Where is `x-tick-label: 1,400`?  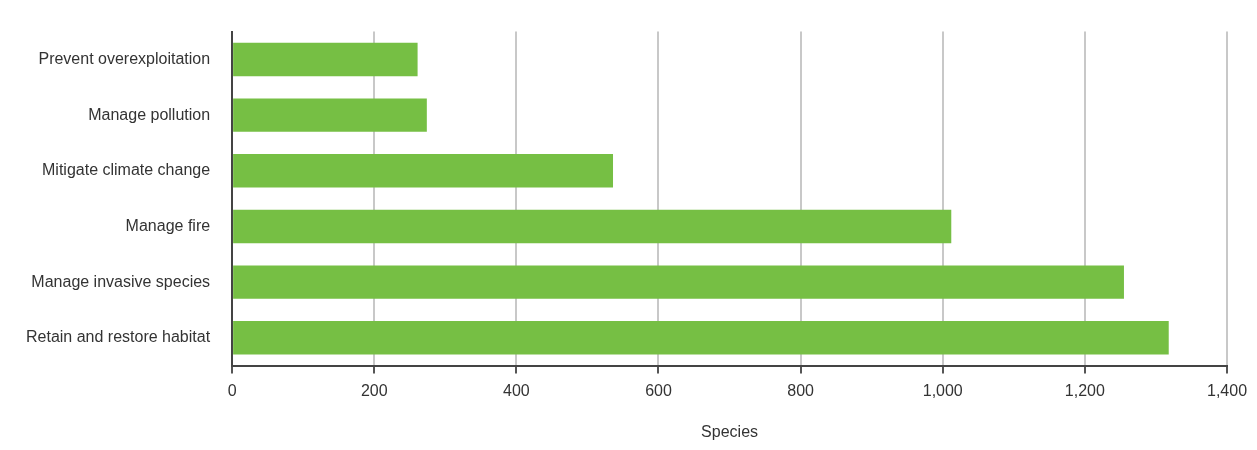
x-tick-label: 1,400 is located at coordinates (1227, 390).